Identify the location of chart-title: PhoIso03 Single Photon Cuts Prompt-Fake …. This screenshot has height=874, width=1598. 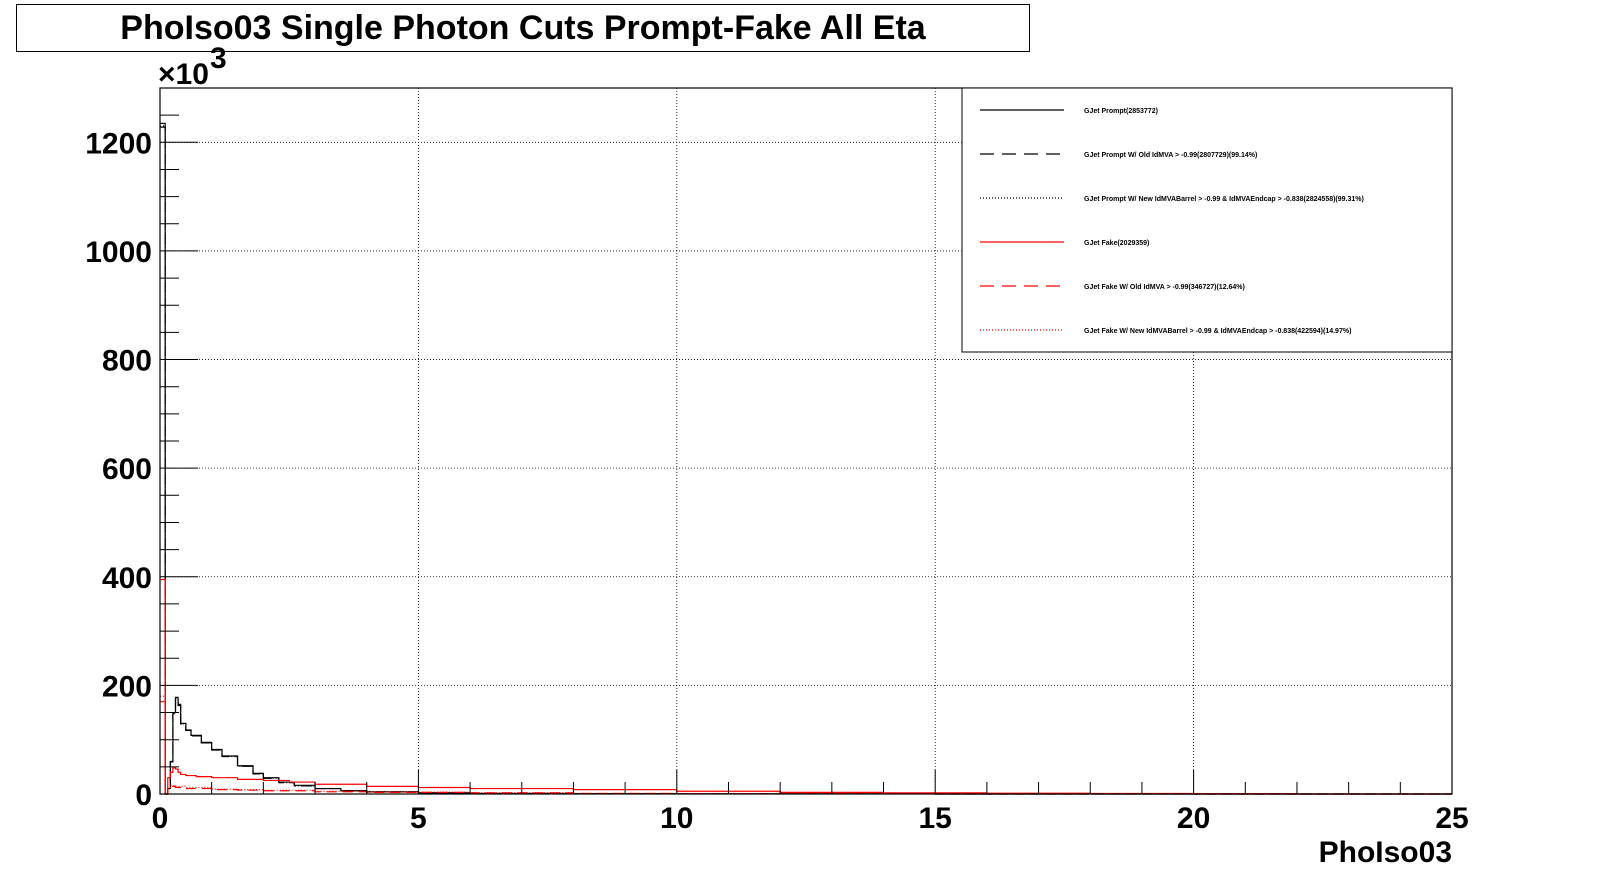
(523, 27).